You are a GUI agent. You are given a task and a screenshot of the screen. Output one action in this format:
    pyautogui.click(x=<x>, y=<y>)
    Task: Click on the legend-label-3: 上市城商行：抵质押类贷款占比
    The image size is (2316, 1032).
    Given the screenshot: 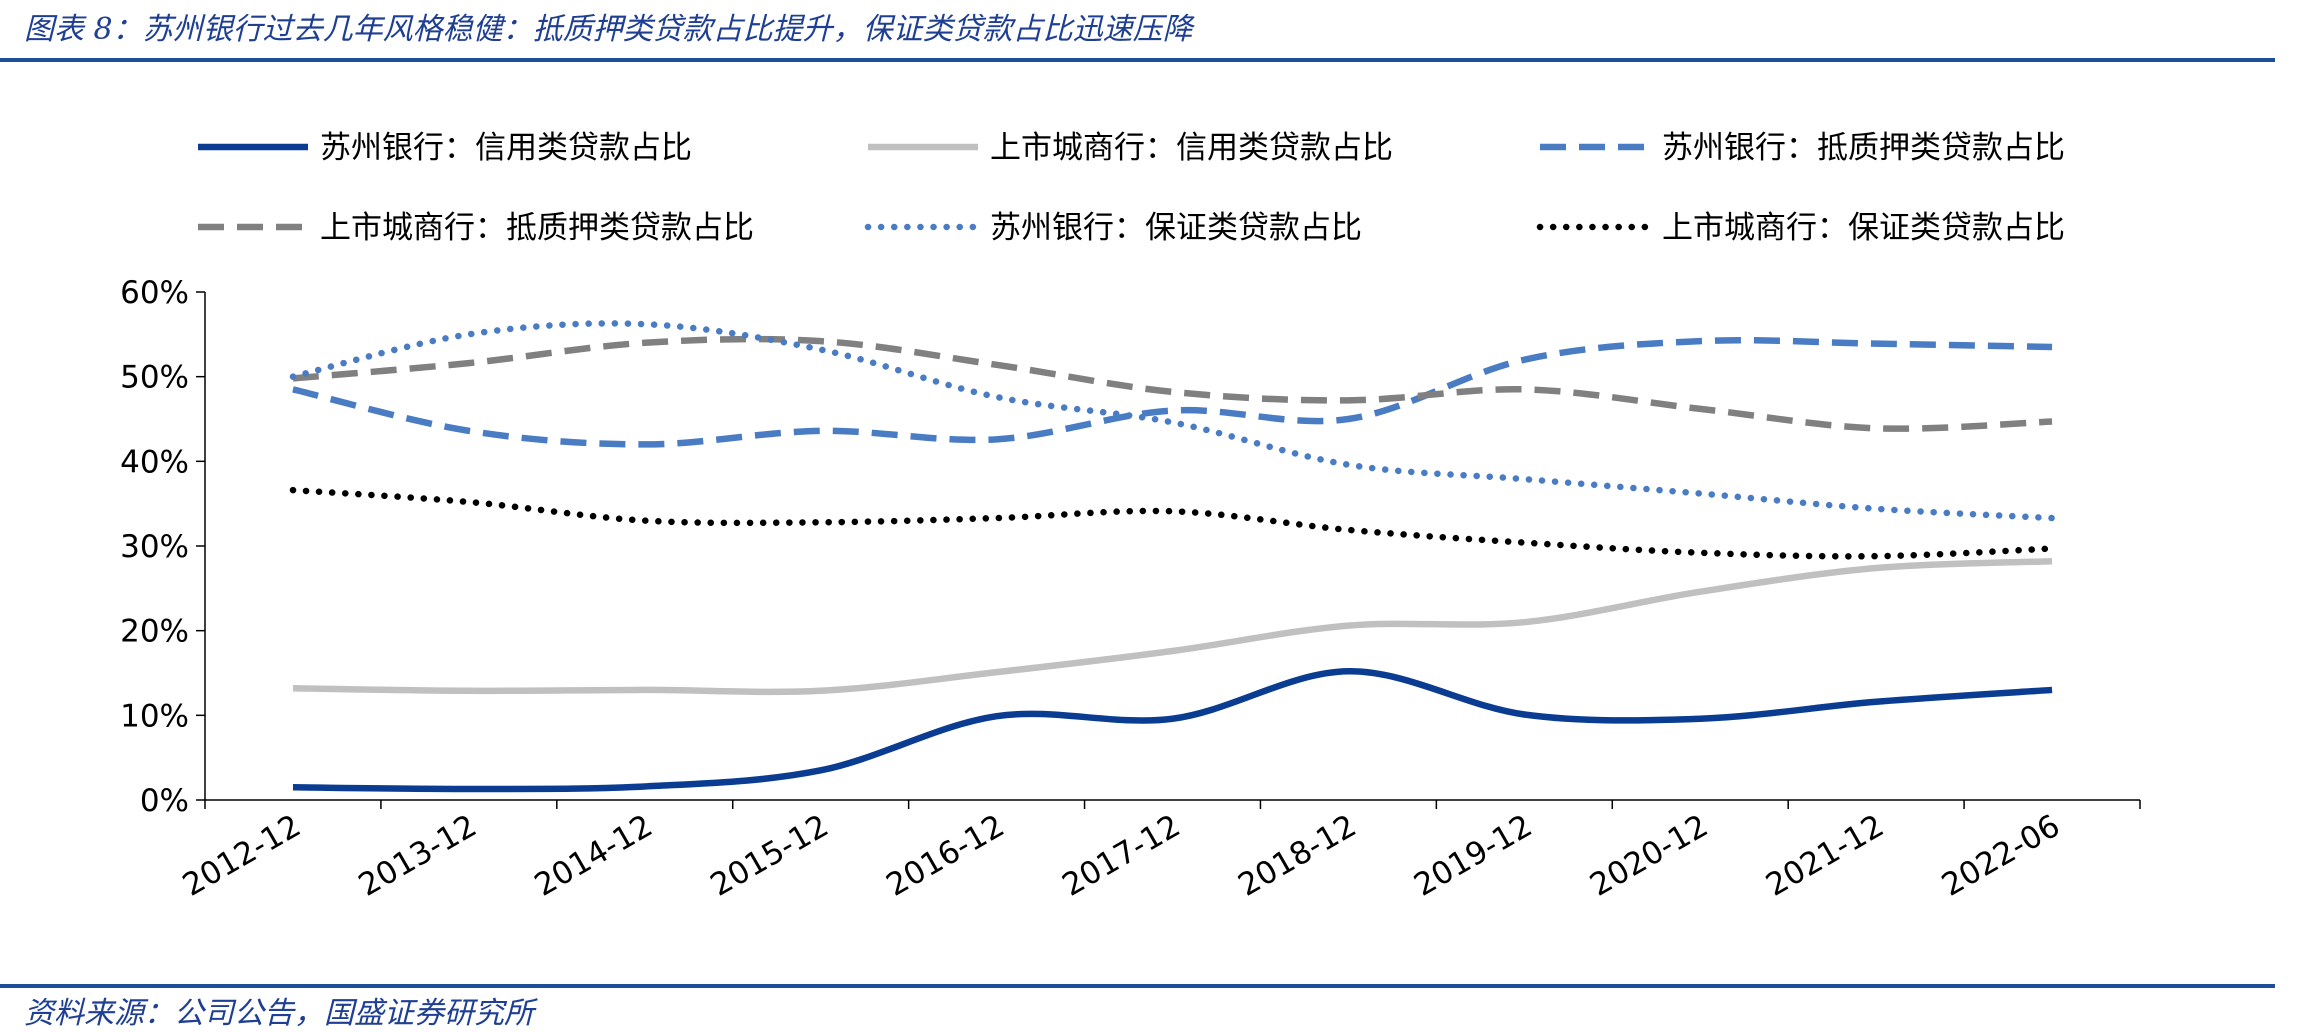 What is the action you would take?
    pyautogui.click(x=537, y=228)
    